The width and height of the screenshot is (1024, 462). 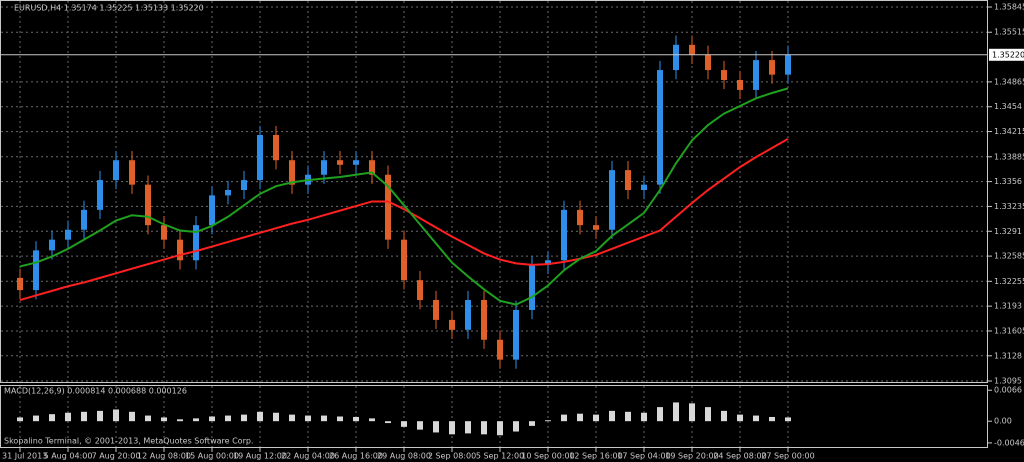 What do you see at coordinates (1008, 231) in the screenshot?
I see `y-tick-label: 1.3291` at bounding box center [1008, 231].